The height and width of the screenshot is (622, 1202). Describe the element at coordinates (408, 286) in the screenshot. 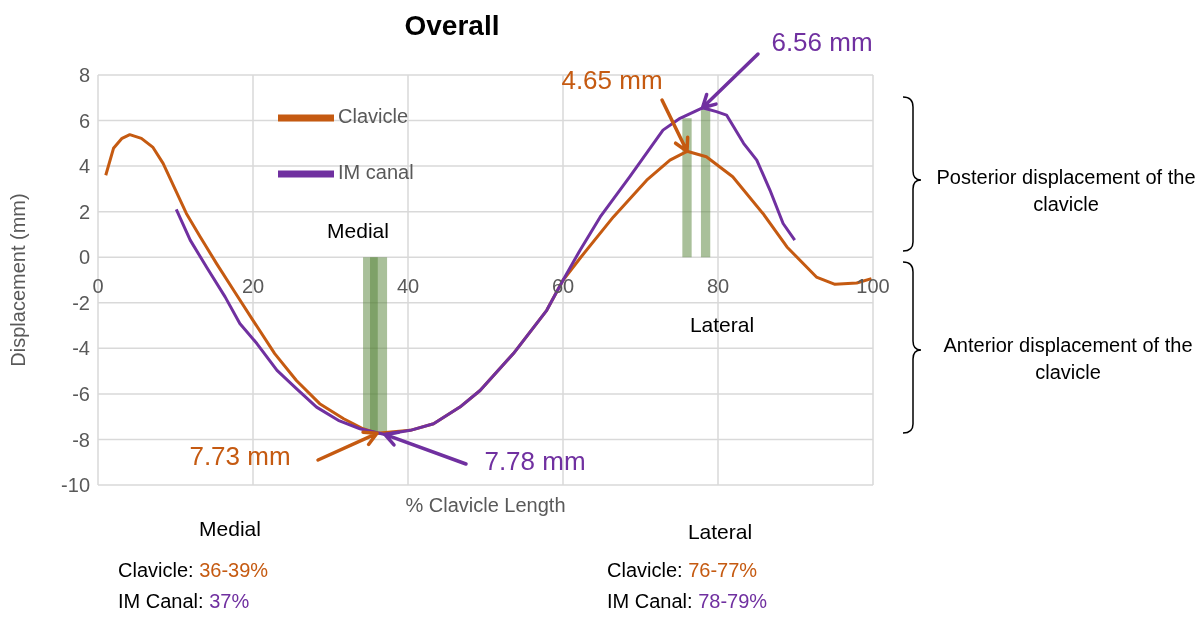

I see `x-tick-label: 40` at that location.